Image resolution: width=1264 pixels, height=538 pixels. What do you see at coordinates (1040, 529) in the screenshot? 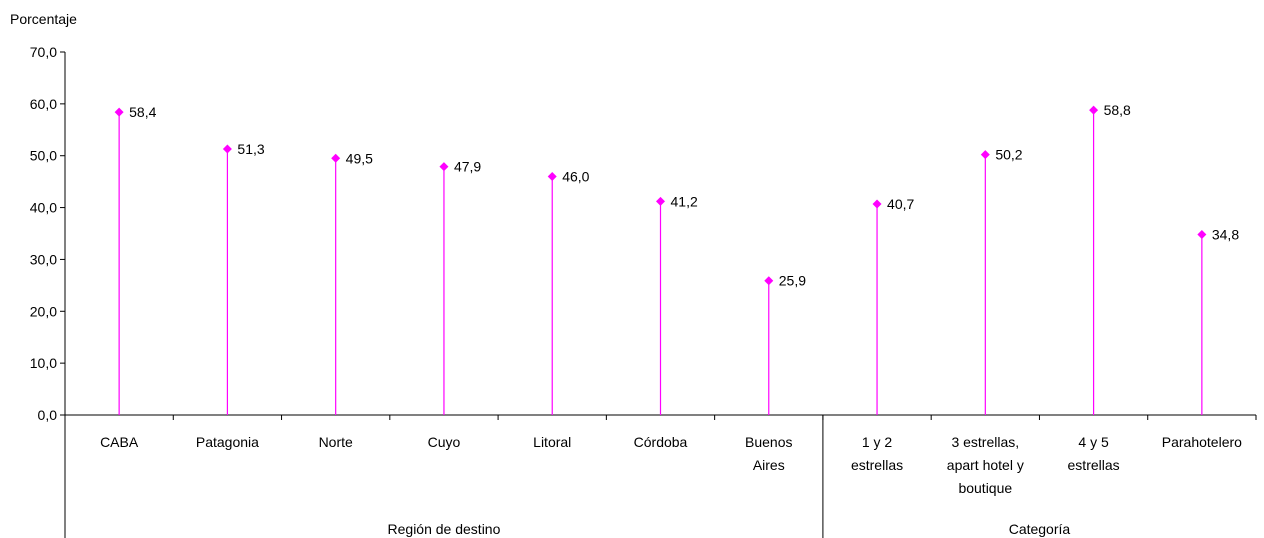
I see `group-label: Categoría` at bounding box center [1040, 529].